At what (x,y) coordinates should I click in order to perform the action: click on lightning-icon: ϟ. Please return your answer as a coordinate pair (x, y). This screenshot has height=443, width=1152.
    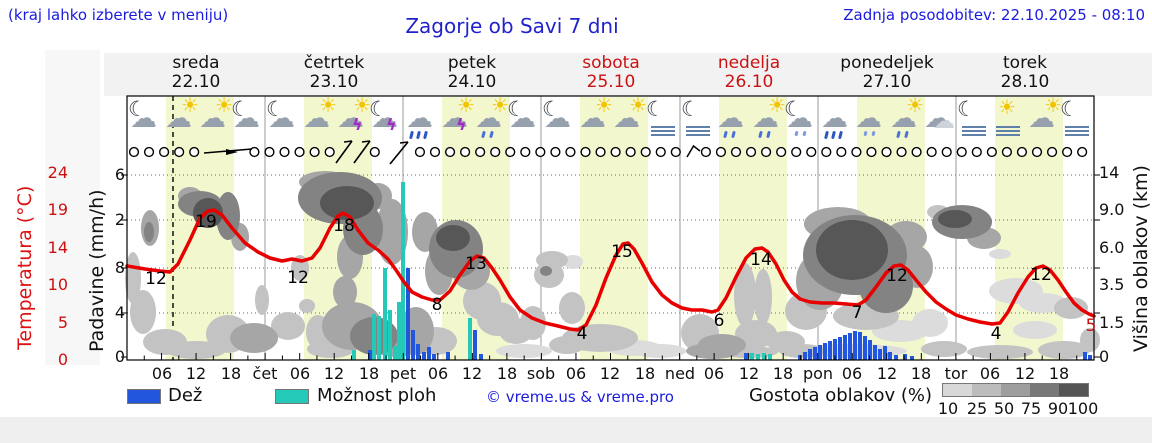
    Looking at the image, I should click on (357, 124).